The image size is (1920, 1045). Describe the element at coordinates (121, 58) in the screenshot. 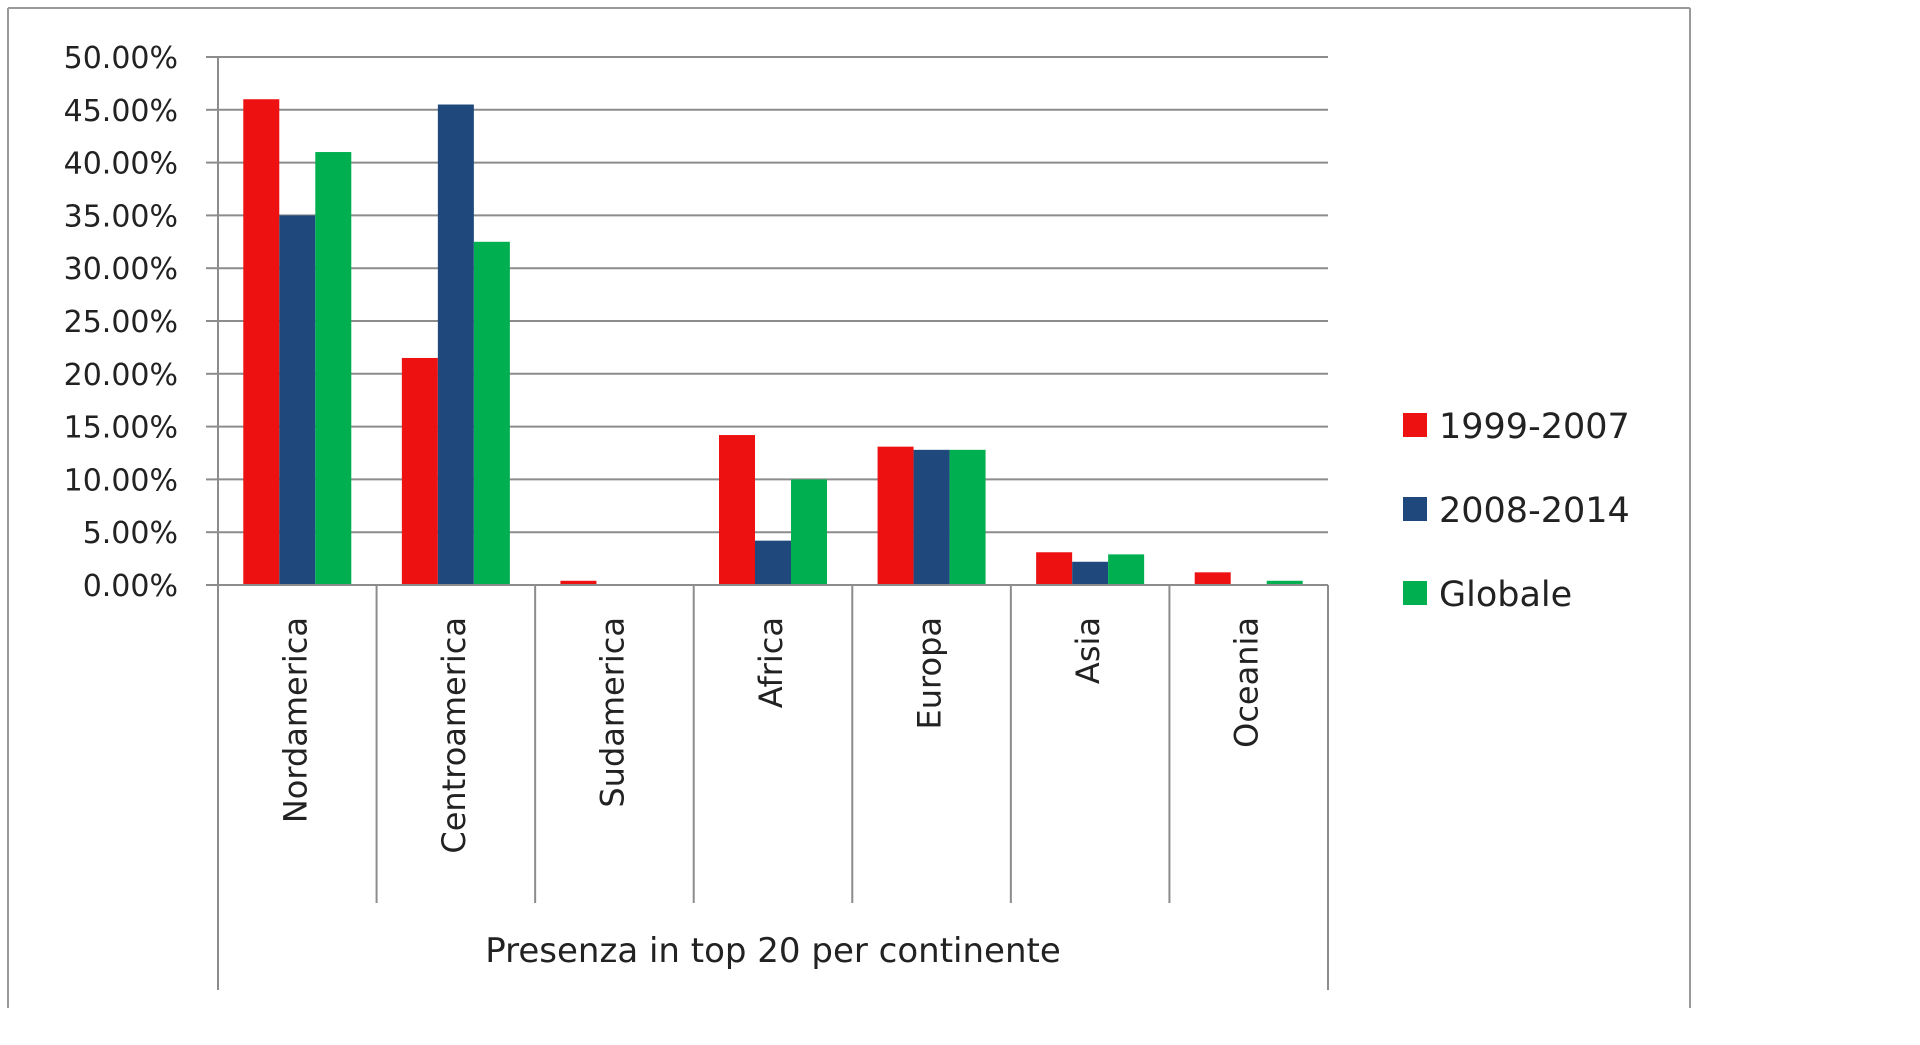

I see `y-tick-label: 50.00%` at that location.